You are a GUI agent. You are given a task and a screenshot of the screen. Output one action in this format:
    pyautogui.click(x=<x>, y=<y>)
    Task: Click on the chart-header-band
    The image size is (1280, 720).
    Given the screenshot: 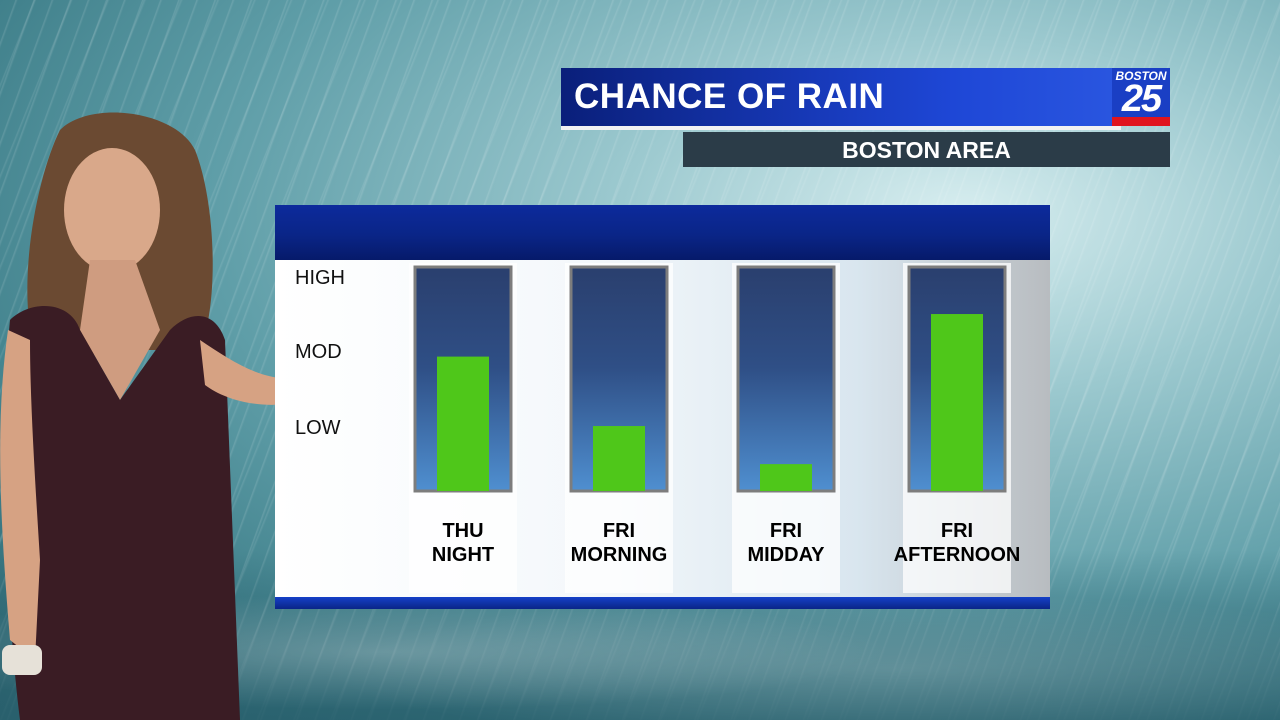 What is the action you would take?
    pyautogui.click(x=662, y=232)
    